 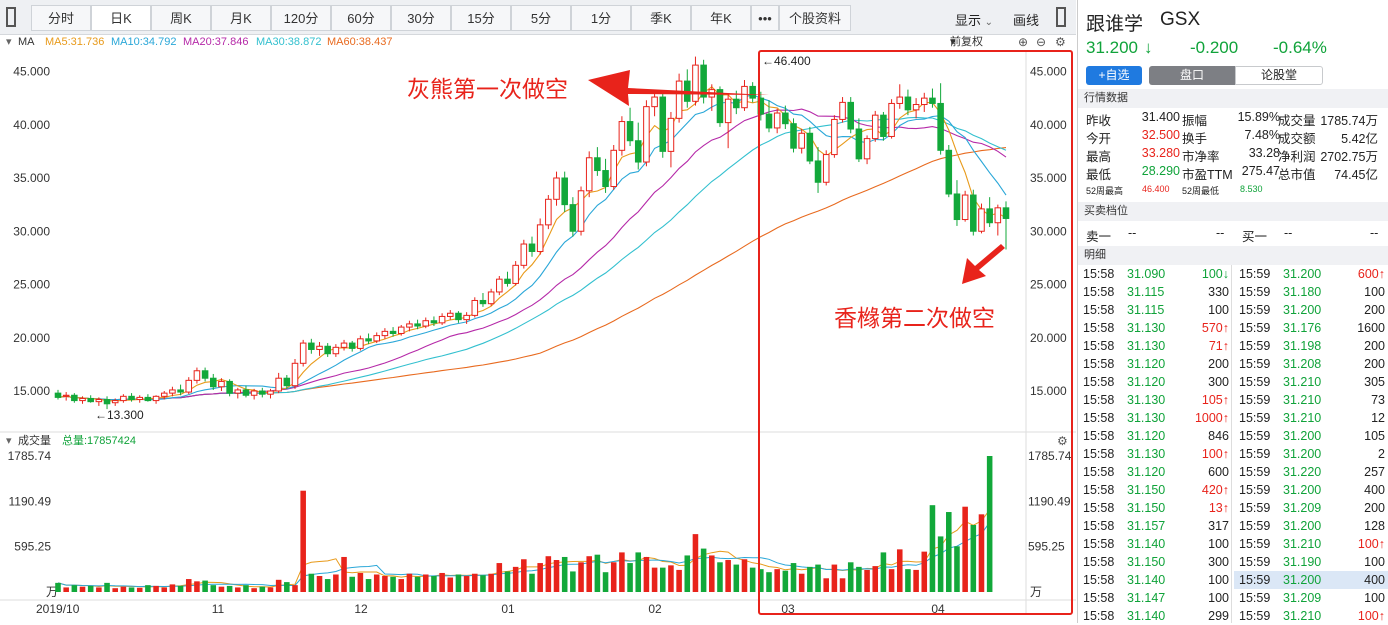 I want to click on price-tick-left: 15.000, so click(x=31, y=391).